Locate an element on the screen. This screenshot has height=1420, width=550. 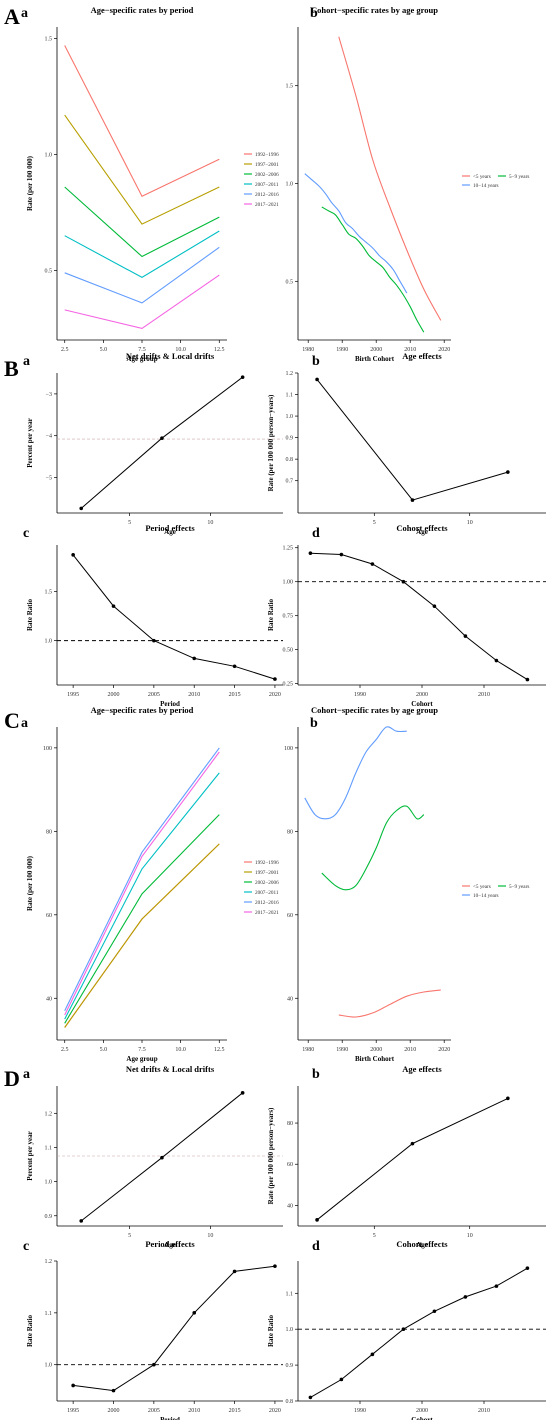
legend-label: 2012−2016 is located at coordinates (267, 195).